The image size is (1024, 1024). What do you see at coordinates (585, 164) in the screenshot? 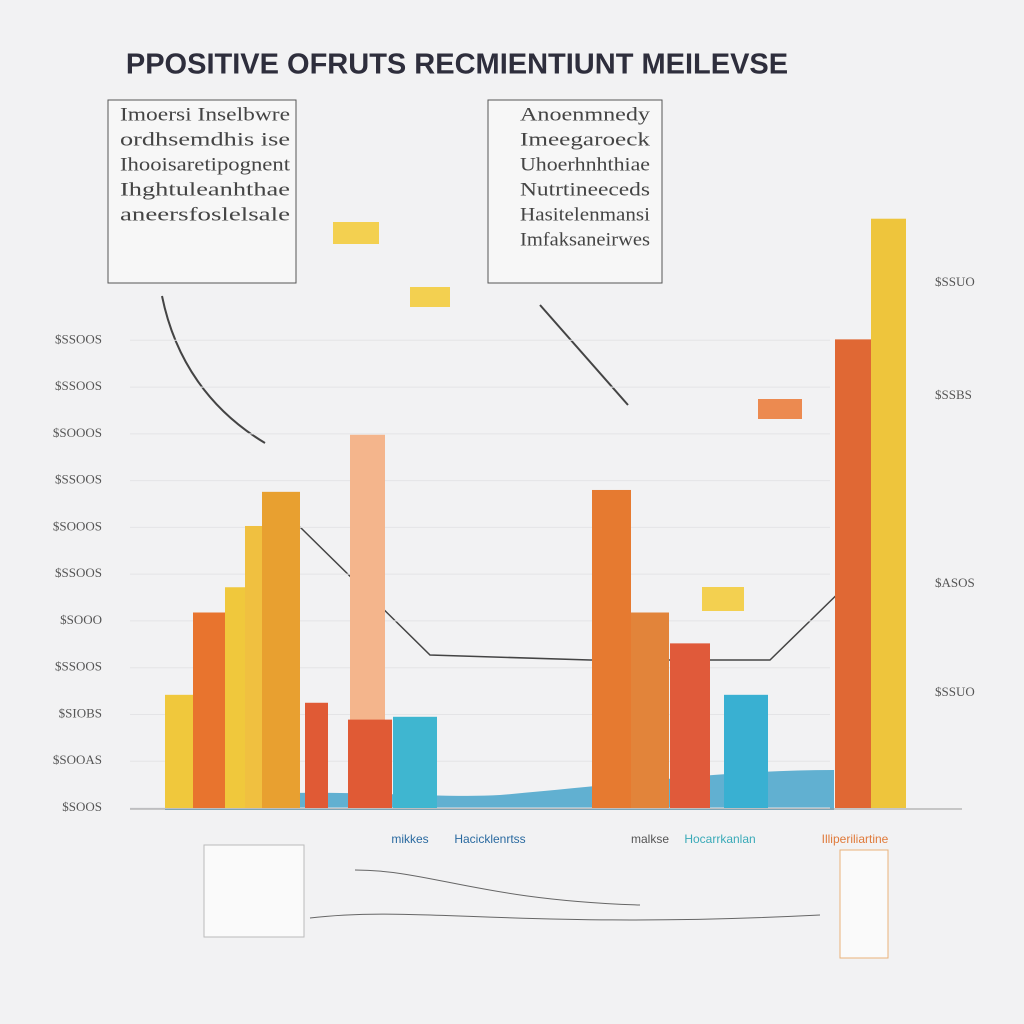
I see `note-line: Uhoerhnhthiae` at bounding box center [585, 164].